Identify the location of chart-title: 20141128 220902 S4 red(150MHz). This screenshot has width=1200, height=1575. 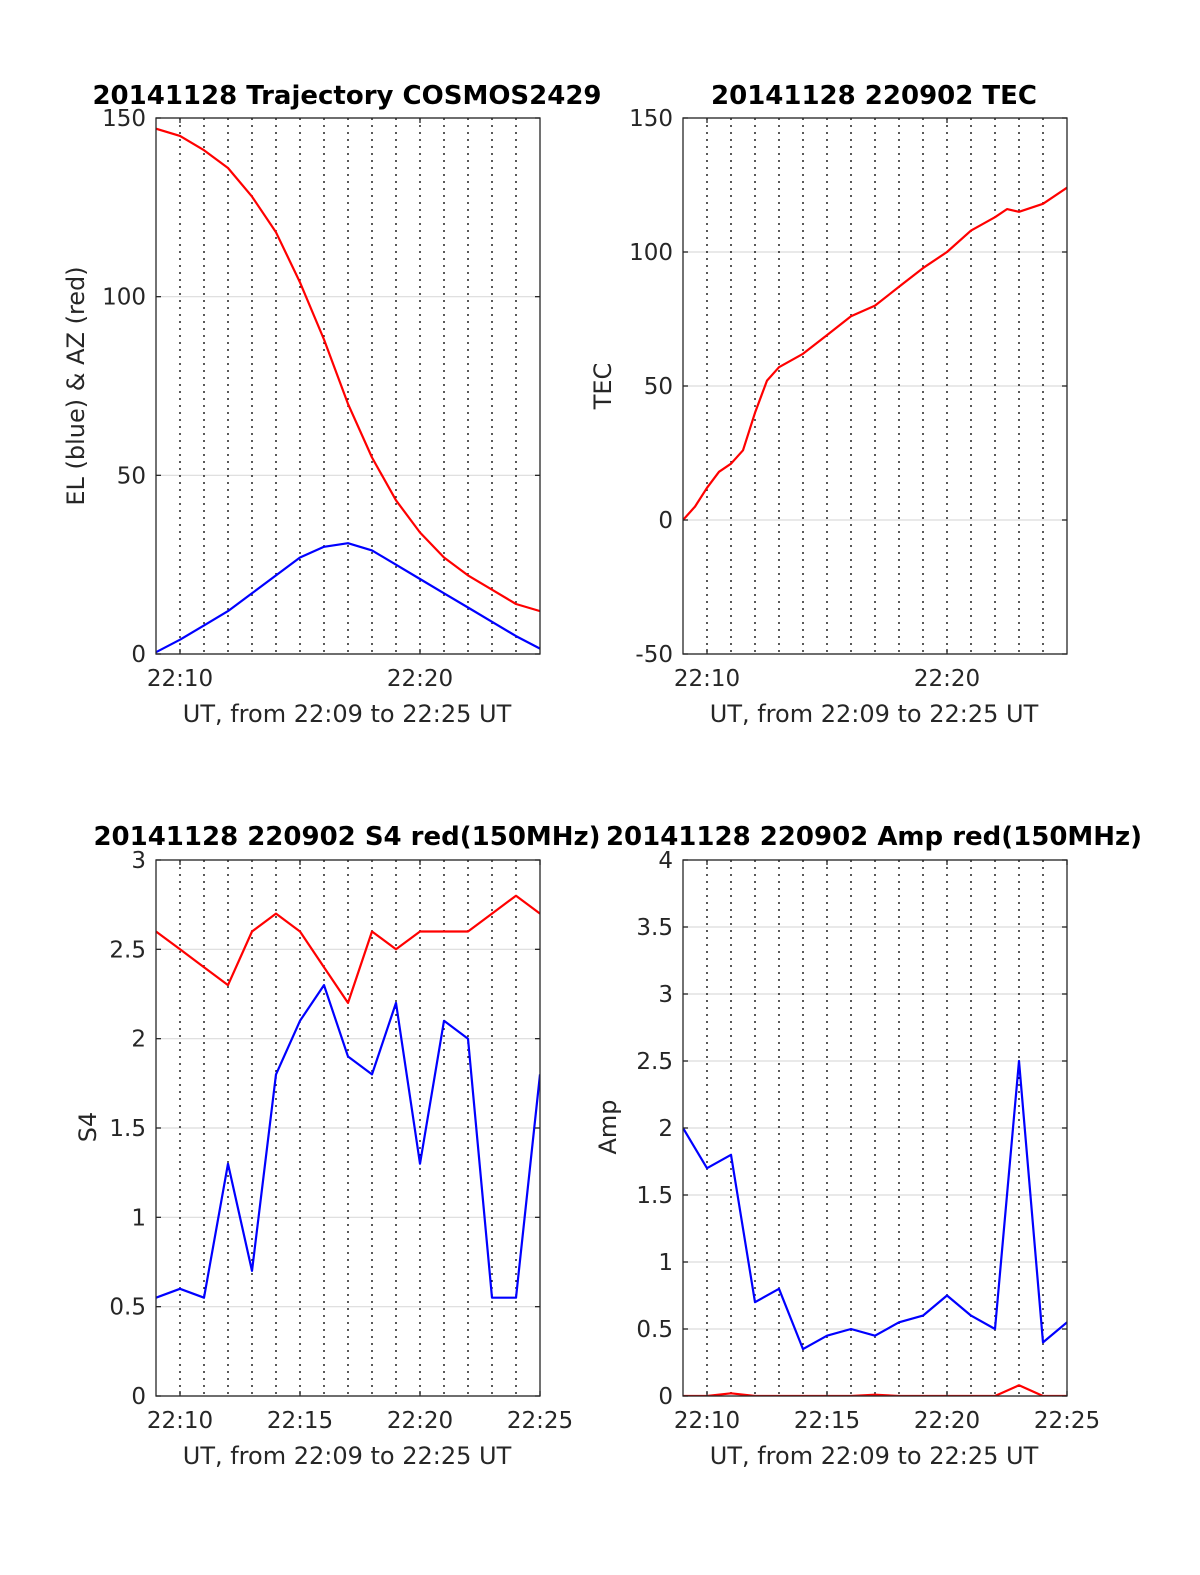
(346, 837).